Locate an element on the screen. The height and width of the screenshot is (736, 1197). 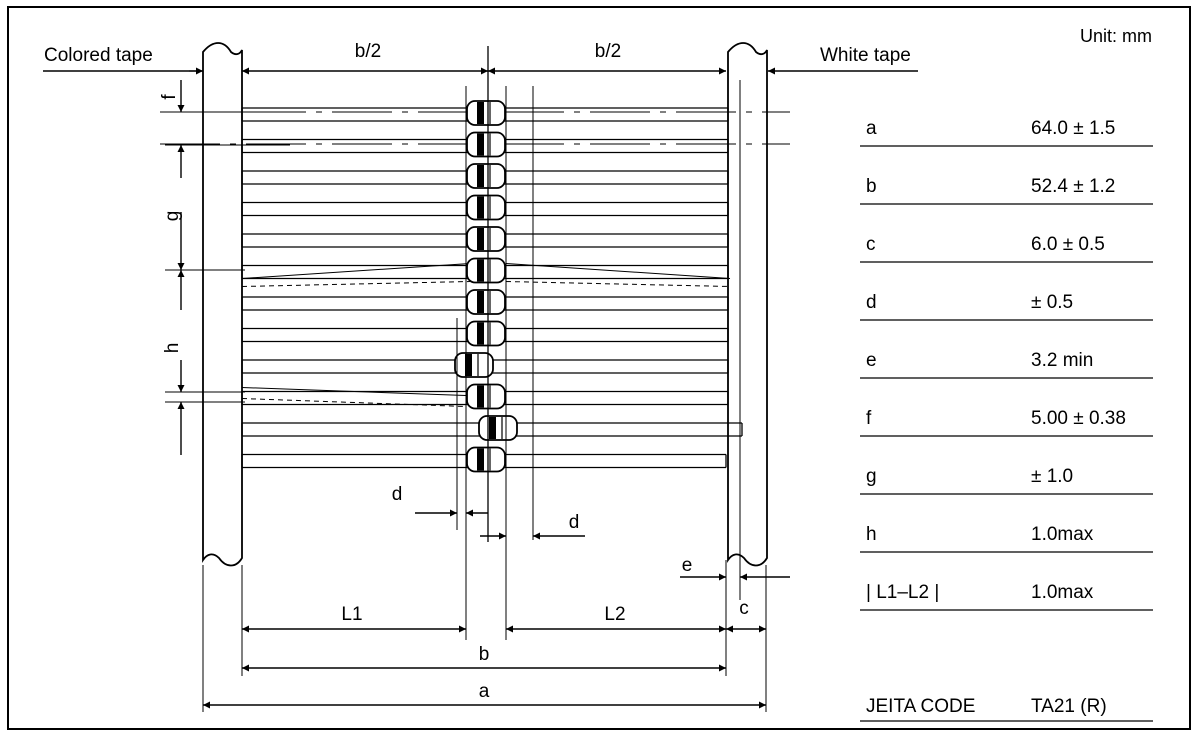
spec-symbol: b is located at coordinates (871, 186).